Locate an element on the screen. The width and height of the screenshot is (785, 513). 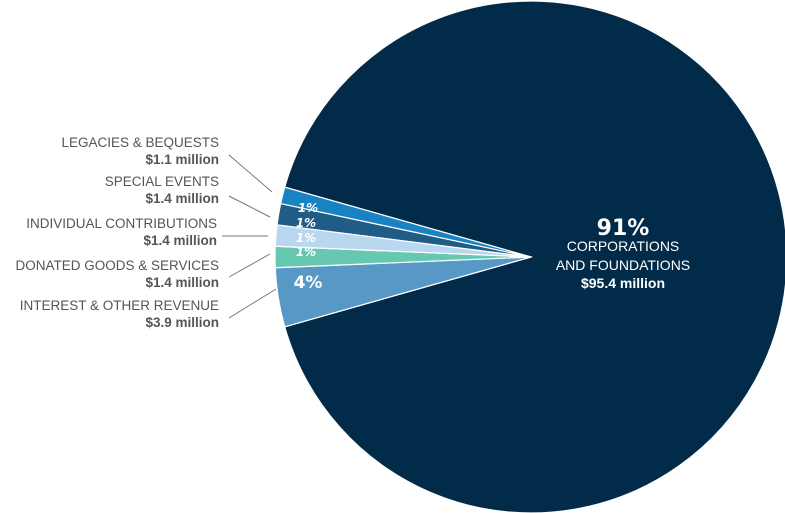
leader-line-interest-revenue is located at coordinates (252, 303).